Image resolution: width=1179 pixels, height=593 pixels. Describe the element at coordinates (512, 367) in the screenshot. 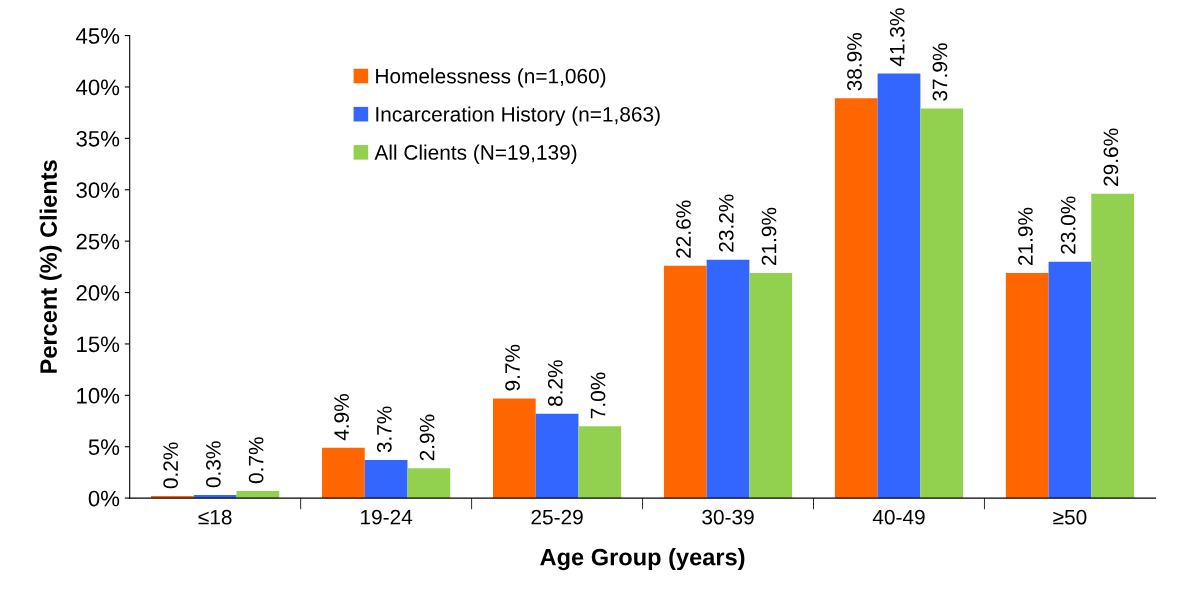

I see `data-label: 9.7%` at that location.